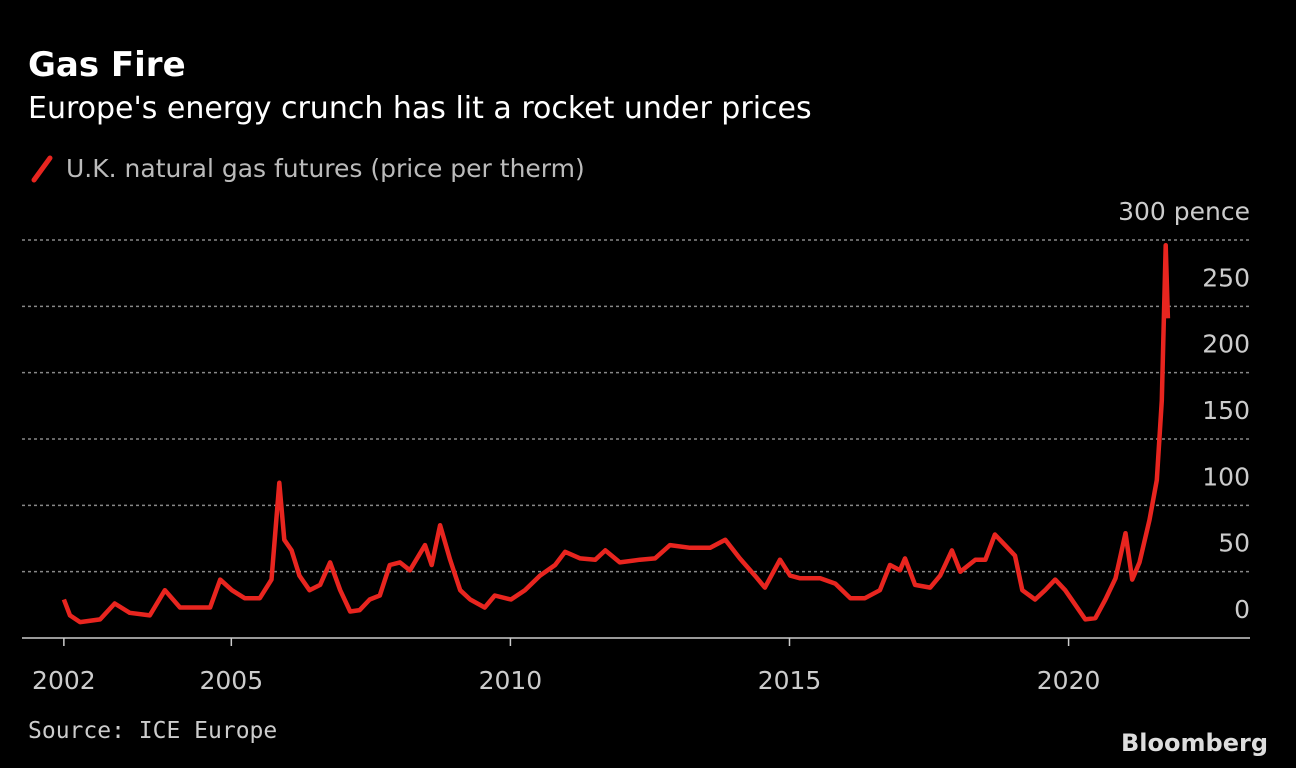 This screenshot has width=1296, height=768. I want to click on y-tick-label: 250, so click(1226, 277).